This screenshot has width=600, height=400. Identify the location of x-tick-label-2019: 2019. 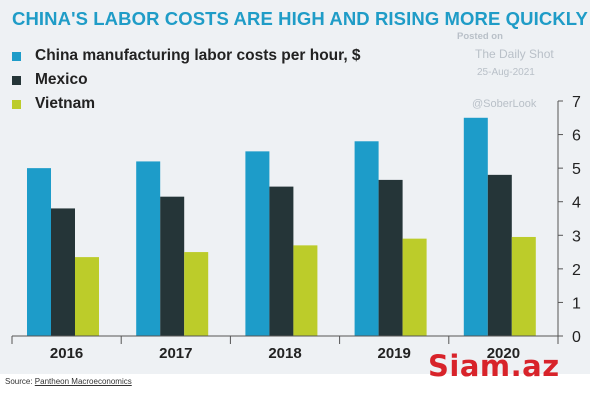
(394, 353).